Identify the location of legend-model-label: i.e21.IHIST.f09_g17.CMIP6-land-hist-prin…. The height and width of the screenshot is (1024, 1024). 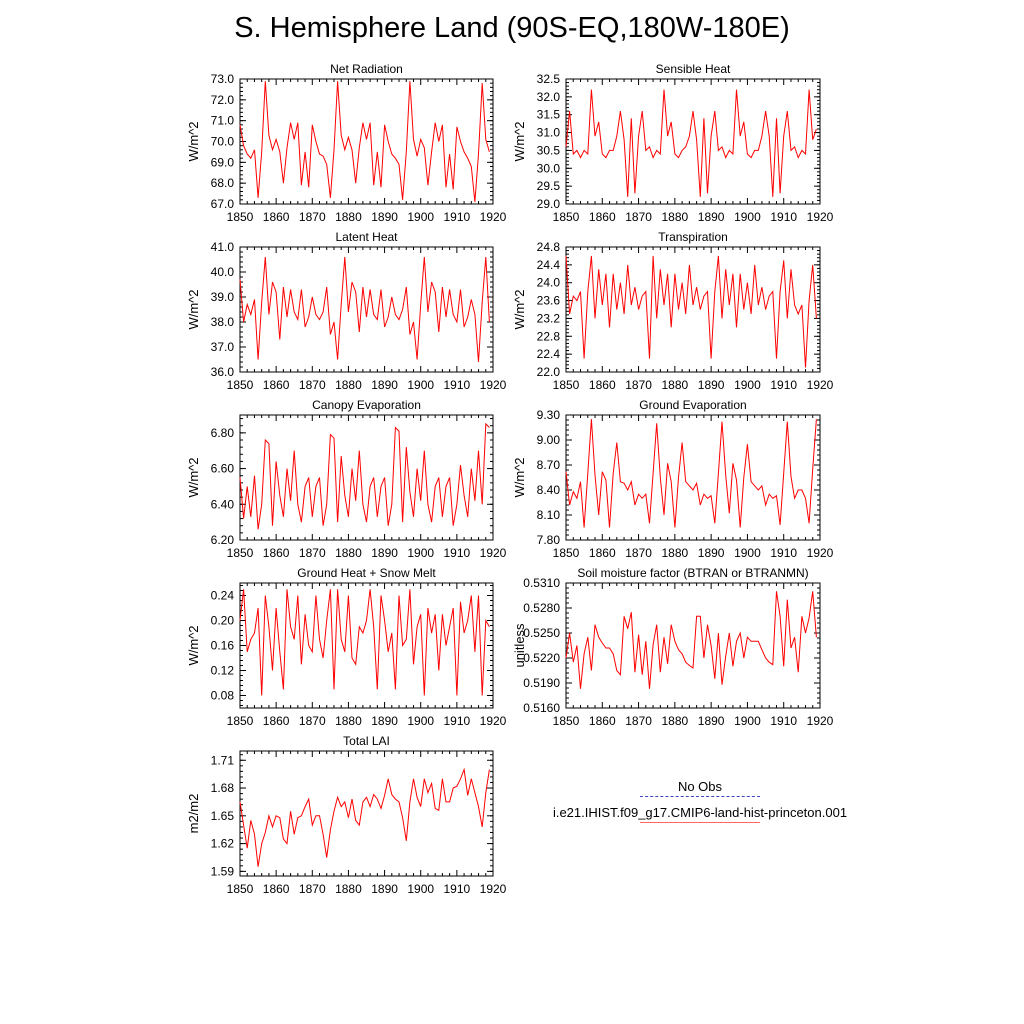
(700, 812).